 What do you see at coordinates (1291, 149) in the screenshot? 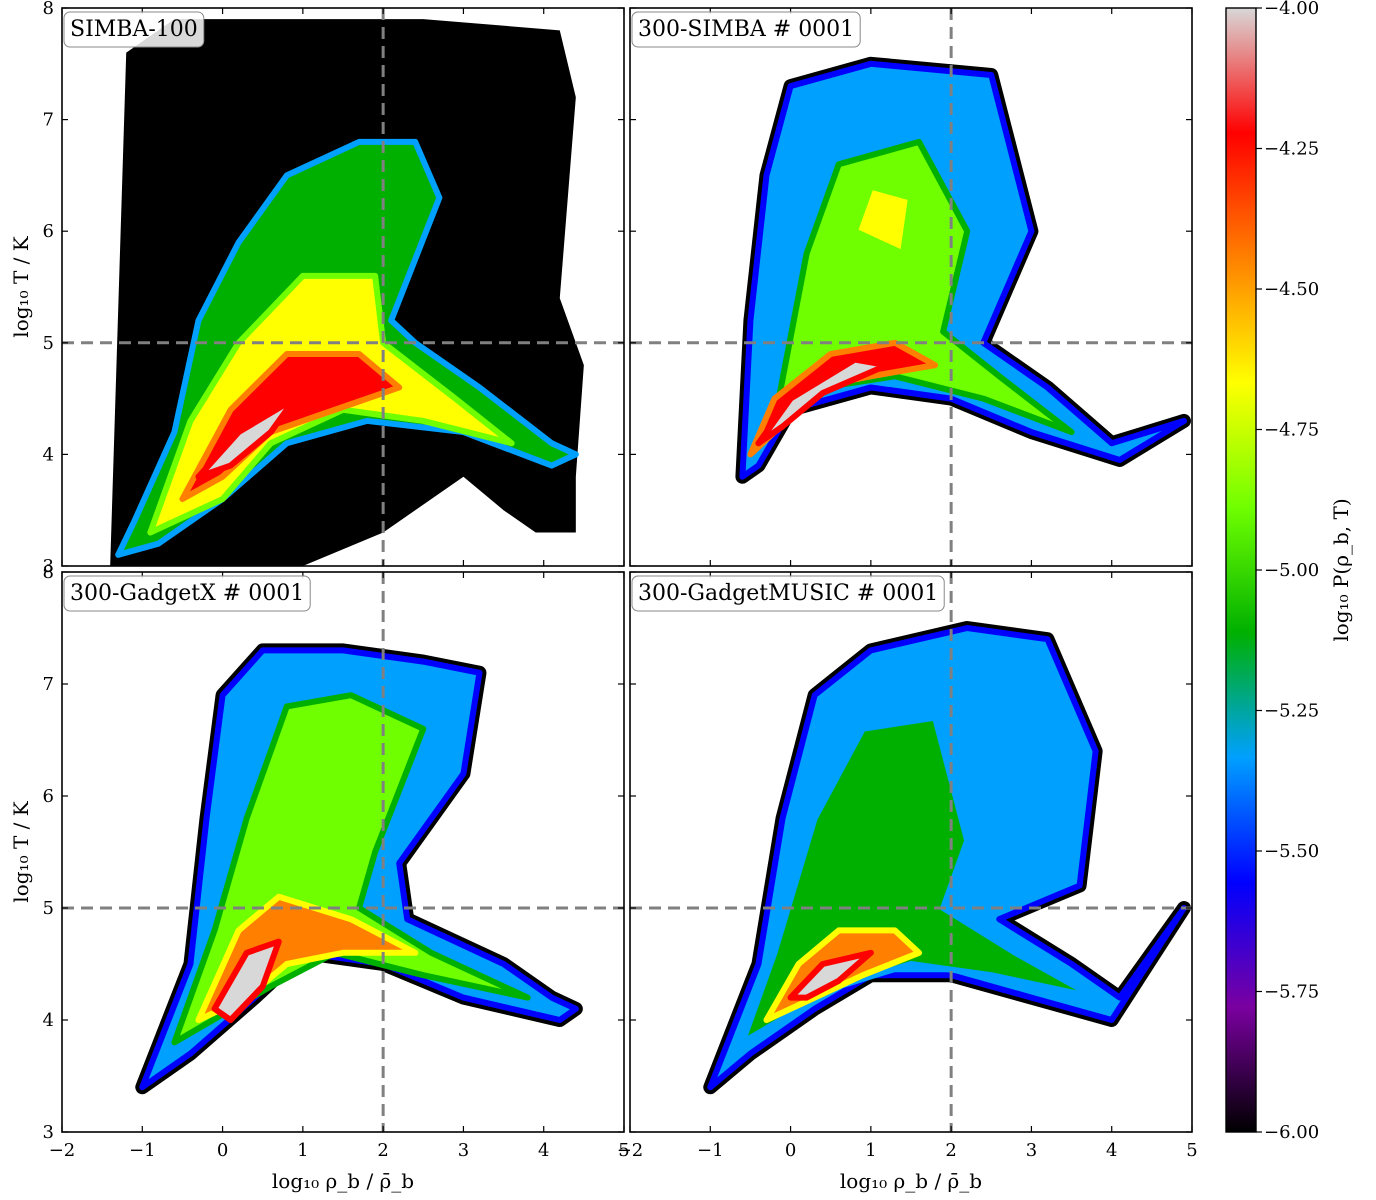
I see `colorbar-tick-label: −4.25` at bounding box center [1291, 149].